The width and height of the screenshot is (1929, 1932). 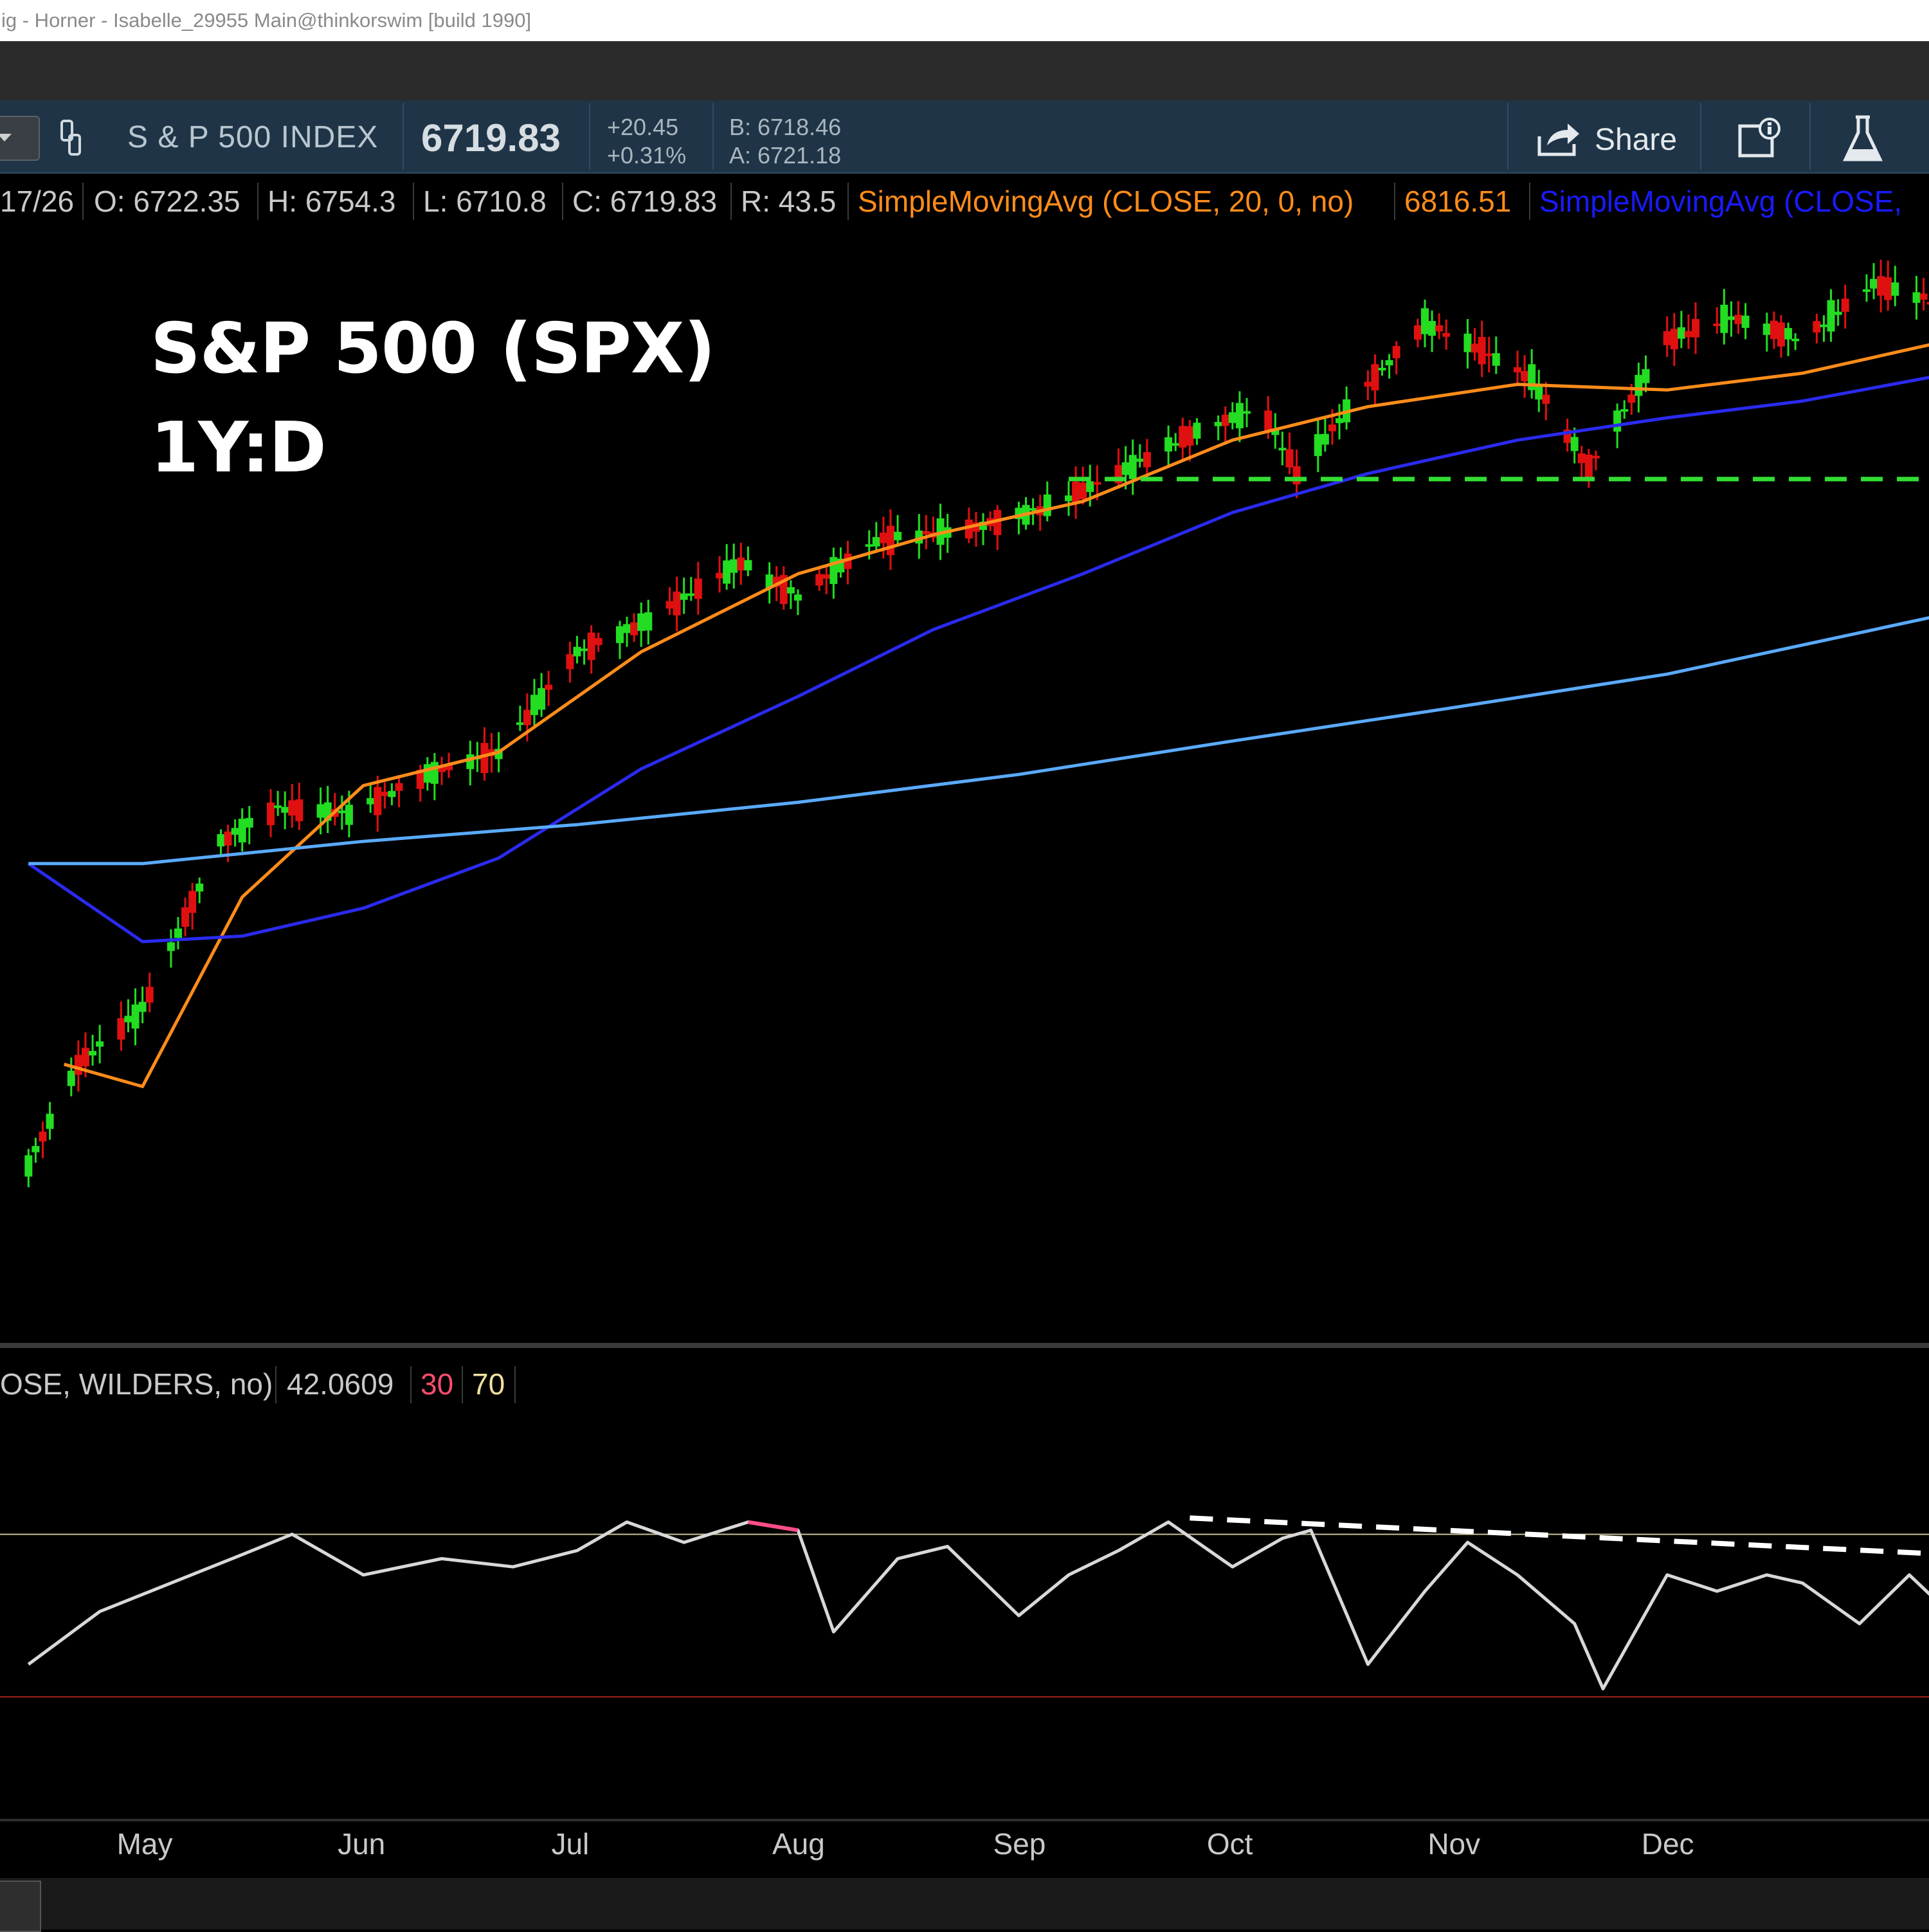 I want to click on bar-high: H: 6754.3, so click(x=332, y=201).